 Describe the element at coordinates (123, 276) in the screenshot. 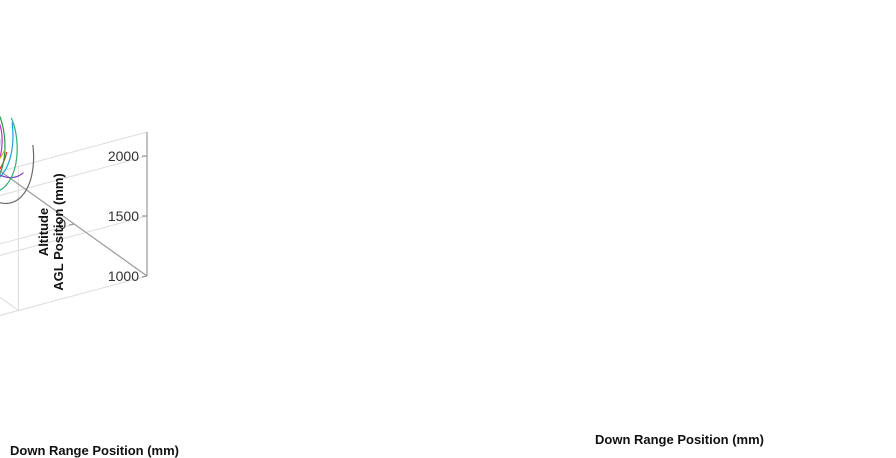

I see `y-tick-label: 1000` at that location.